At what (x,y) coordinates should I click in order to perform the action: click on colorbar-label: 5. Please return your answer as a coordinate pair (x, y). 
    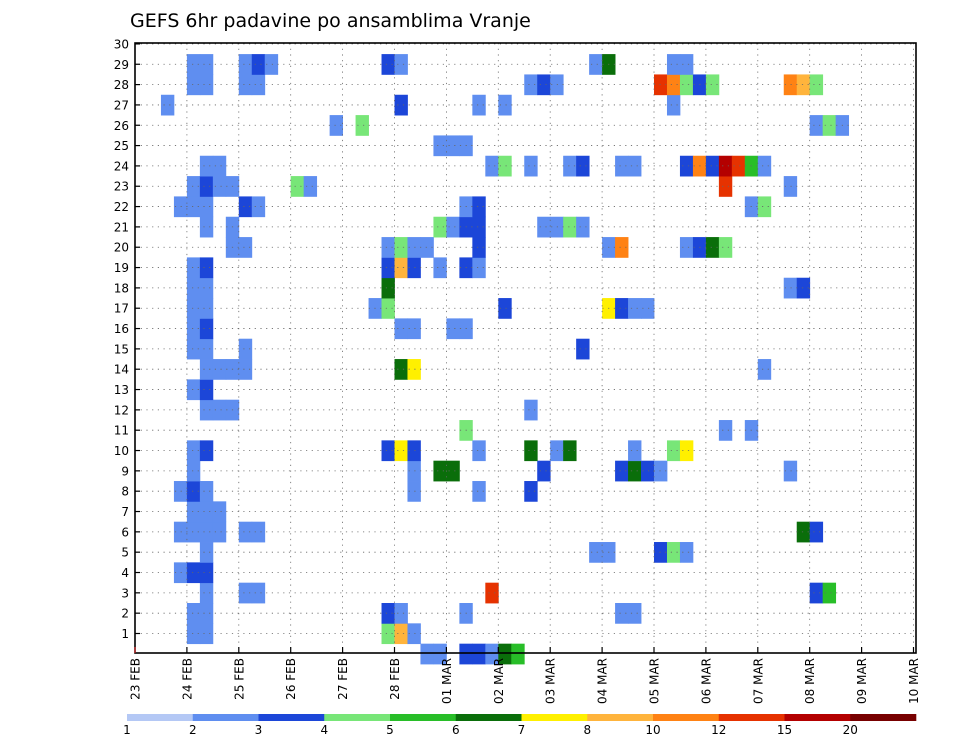
    Looking at the image, I should click on (390, 730).